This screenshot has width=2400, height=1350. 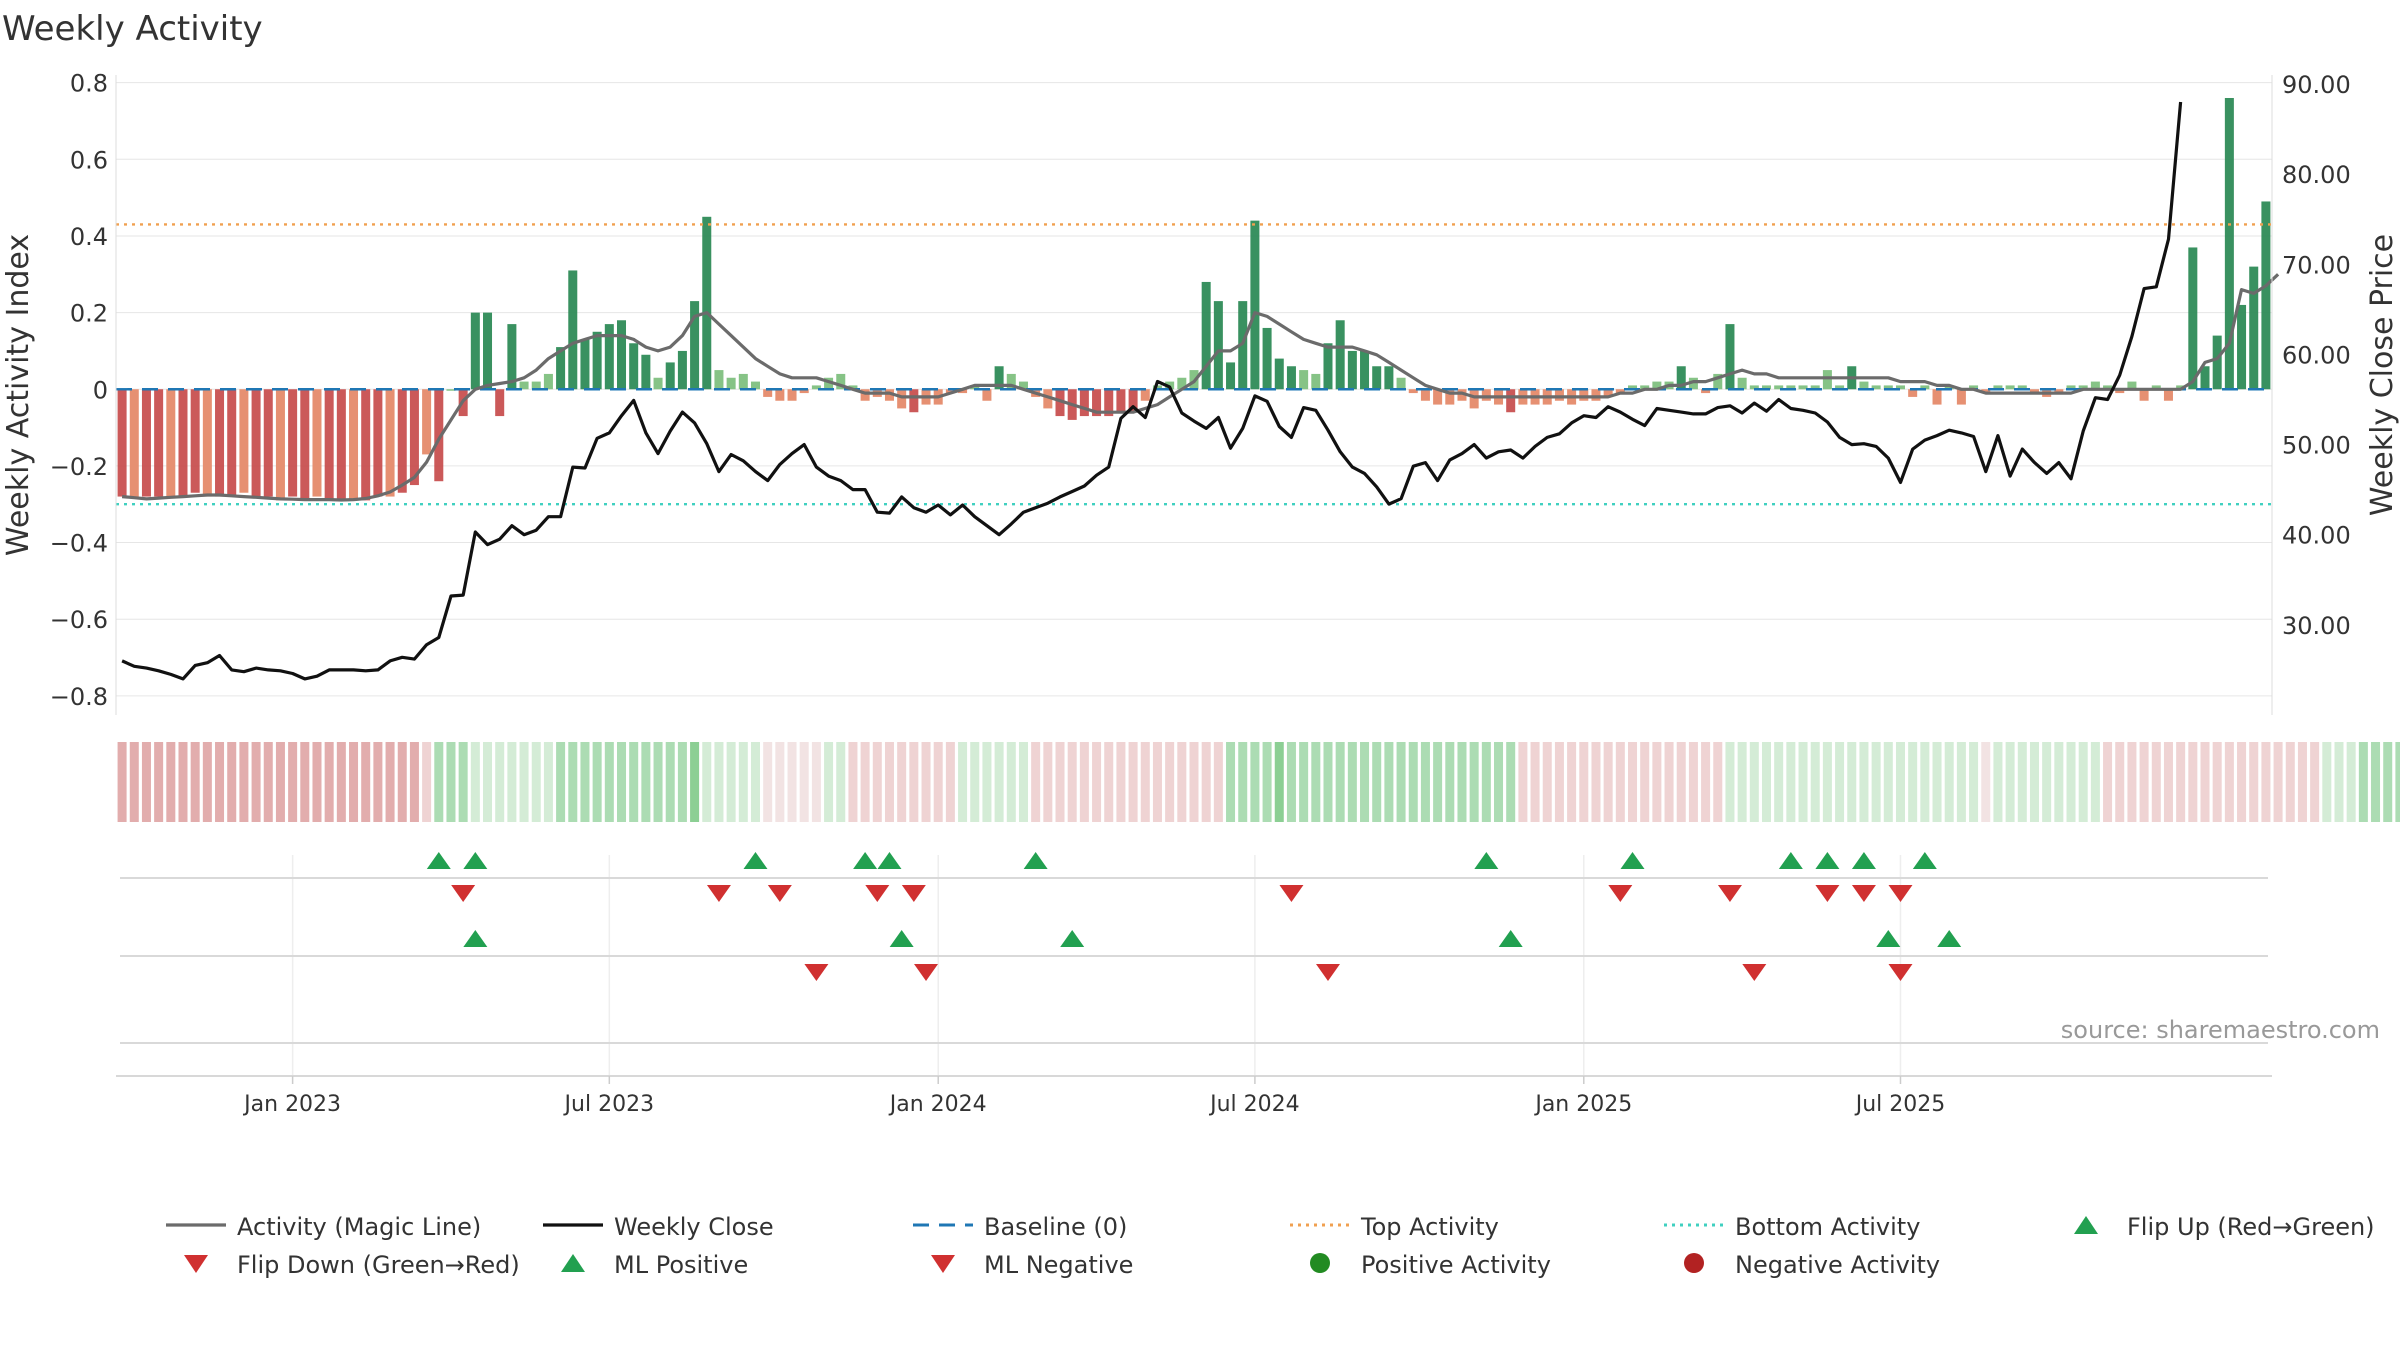 What do you see at coordinates (89, 314) in the screenshot?
I see `y-tick-label: 0.2` at bounding box center [89, 314].